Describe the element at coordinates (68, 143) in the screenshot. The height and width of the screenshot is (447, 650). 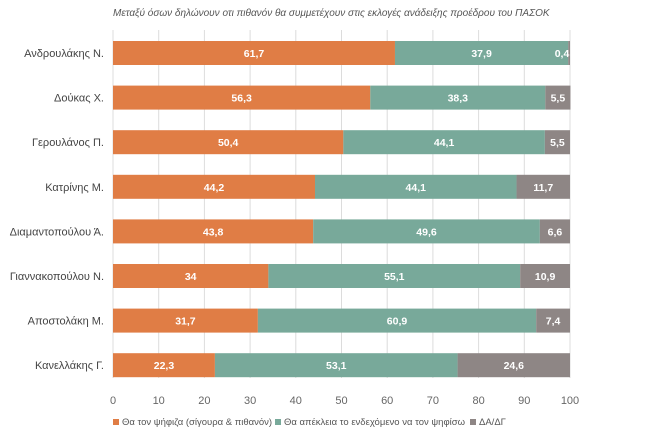
I see `category-label: Γερουλάνος Π.` at that location.